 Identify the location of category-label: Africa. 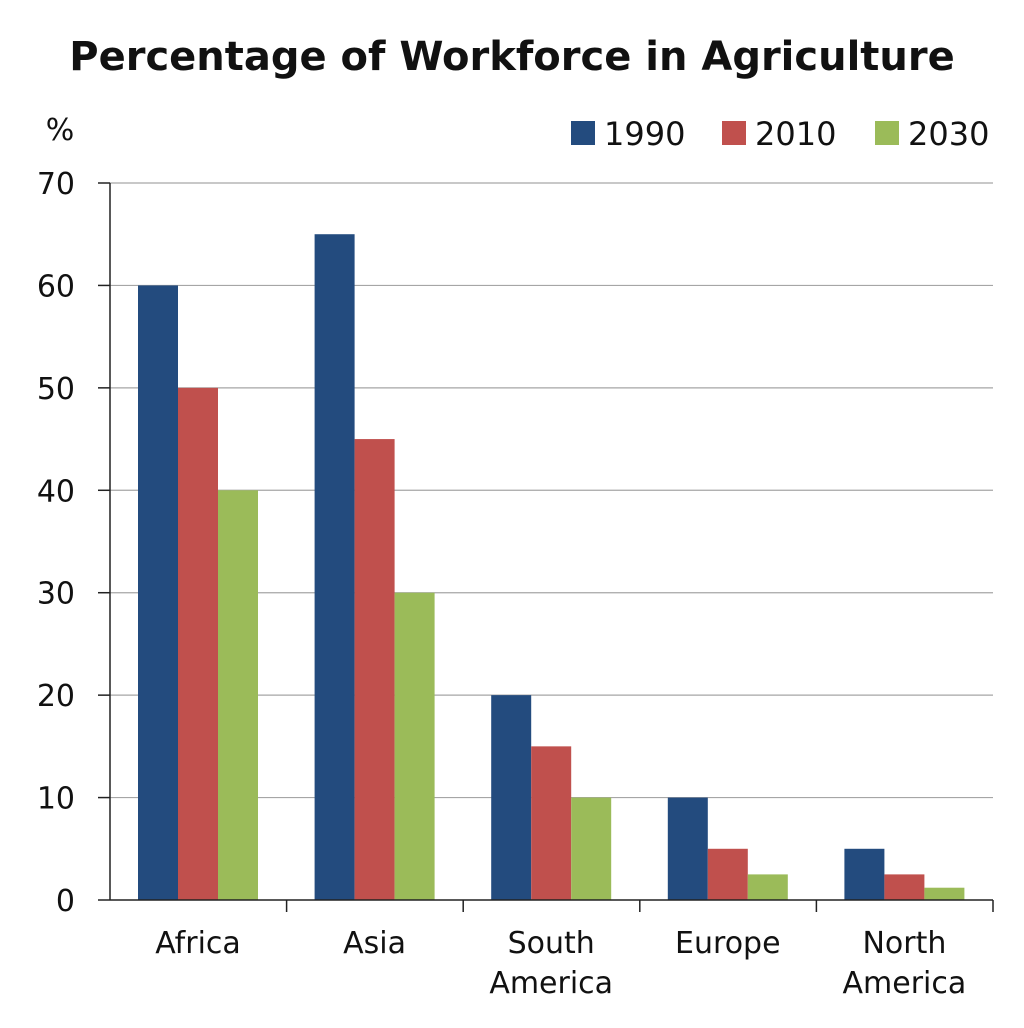
(198, 943).